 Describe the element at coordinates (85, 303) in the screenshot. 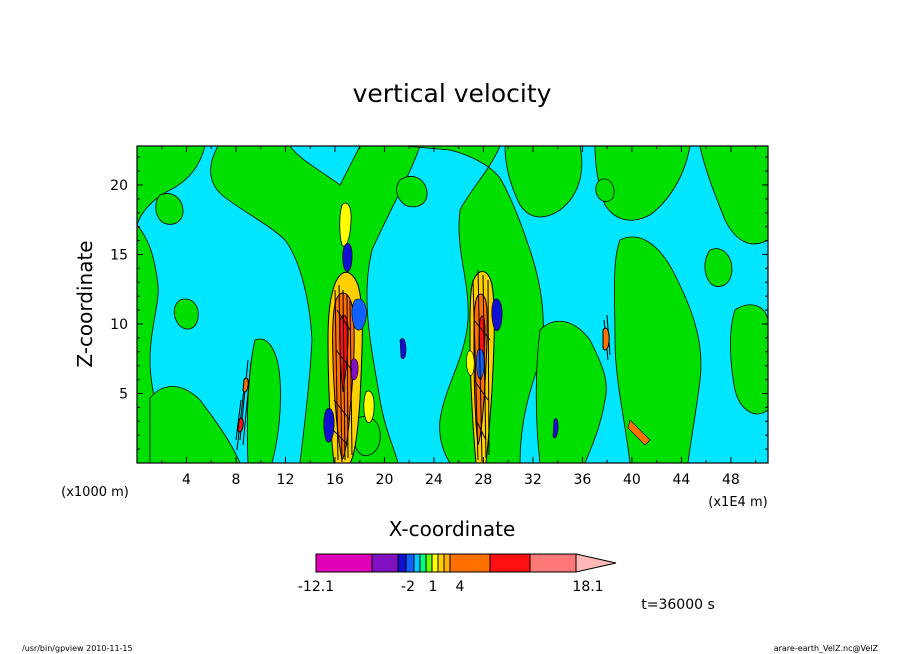

I see `y-axis-label: Z-coordinate` at that location.